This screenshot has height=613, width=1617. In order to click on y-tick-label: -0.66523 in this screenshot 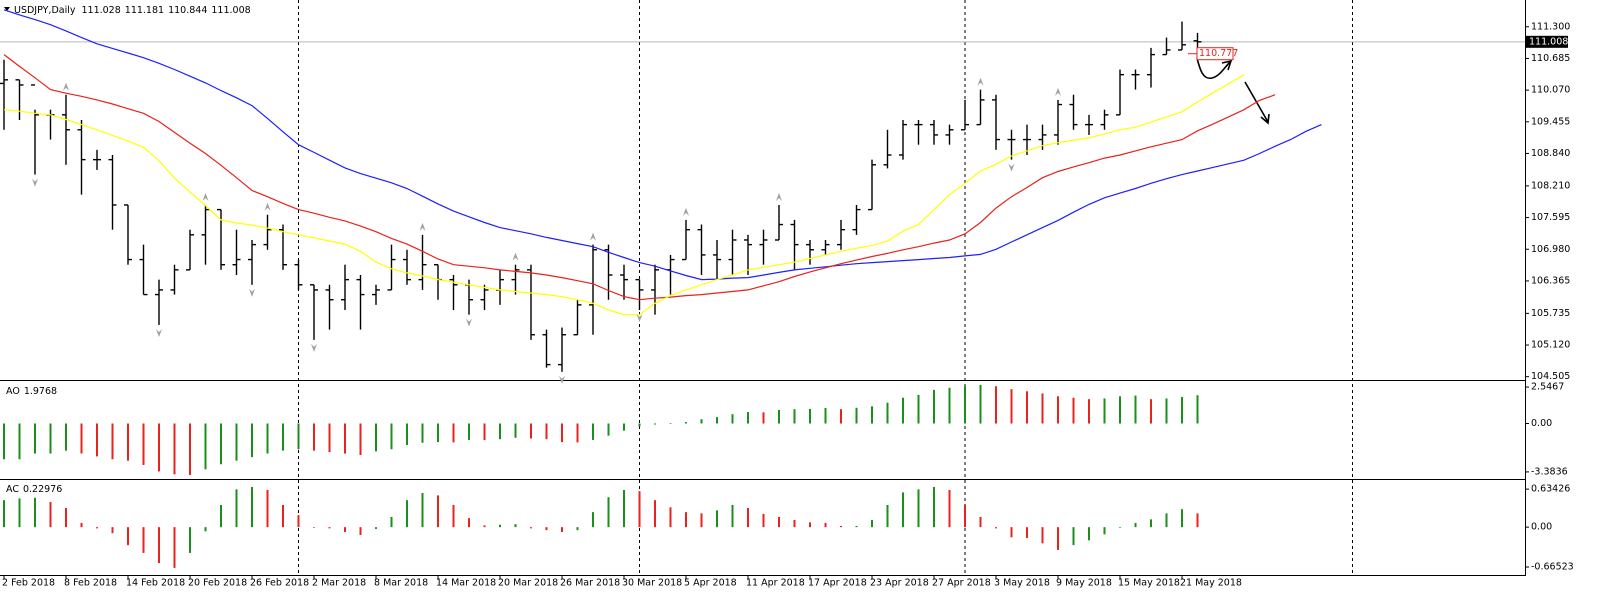, I will do `click(1552, 567)`.